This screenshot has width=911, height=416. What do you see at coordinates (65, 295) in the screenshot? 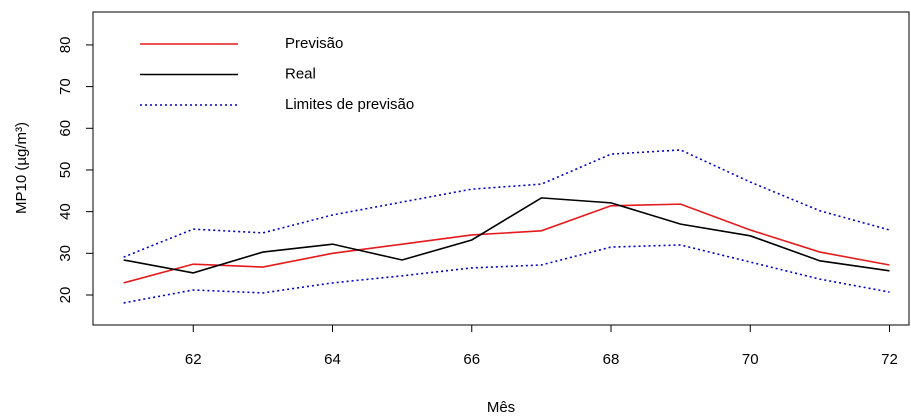
I see `y-tick-label: 20` at bounding box center [65, 295].